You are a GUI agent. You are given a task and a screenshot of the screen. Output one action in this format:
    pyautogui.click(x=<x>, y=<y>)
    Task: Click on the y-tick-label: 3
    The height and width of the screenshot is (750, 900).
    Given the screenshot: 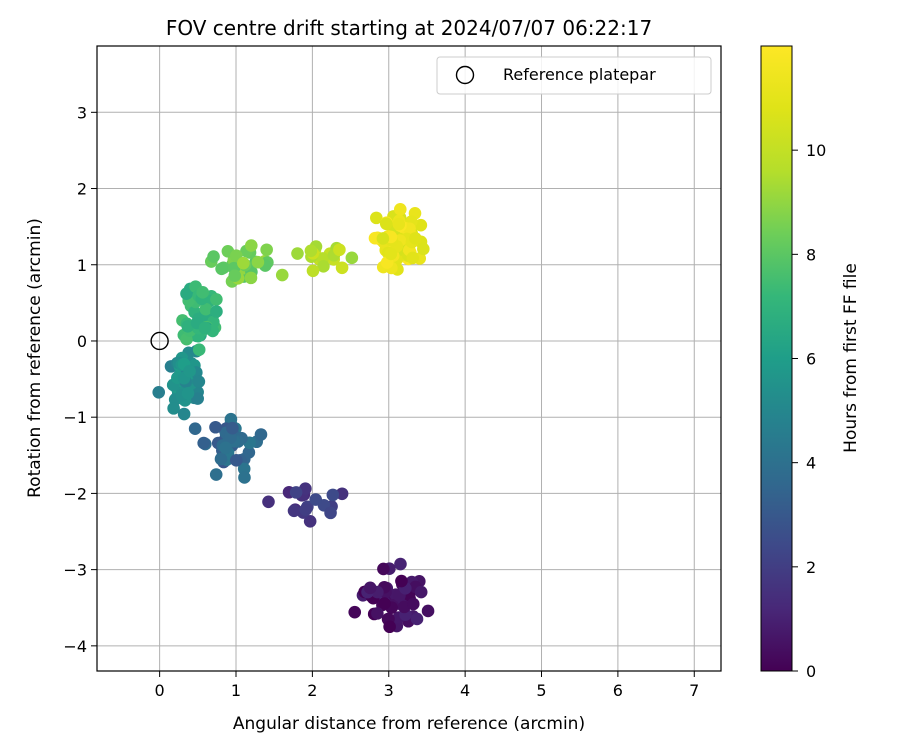 What is the action you would take?
    pyautogui.click(x=82, y=112)
    